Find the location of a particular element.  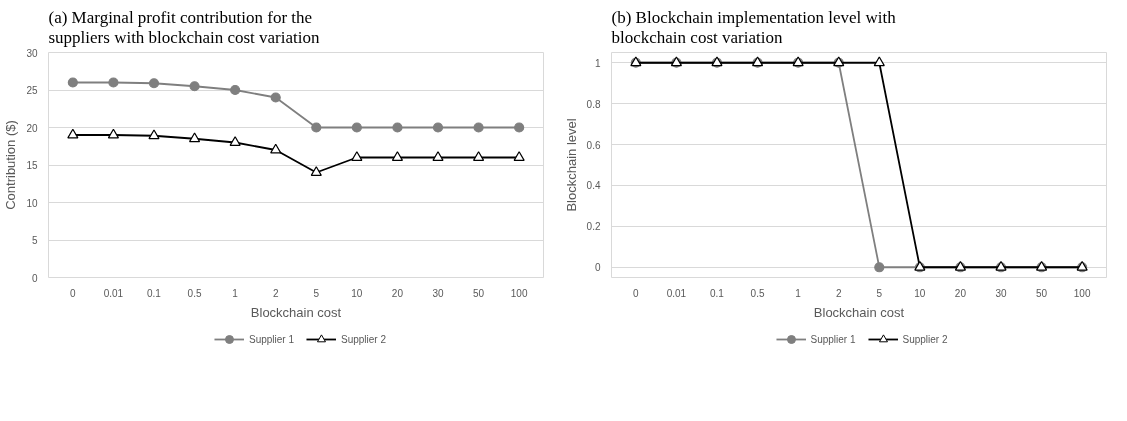

y-tick-label: 0.8 is located at coordinates (593, 104).